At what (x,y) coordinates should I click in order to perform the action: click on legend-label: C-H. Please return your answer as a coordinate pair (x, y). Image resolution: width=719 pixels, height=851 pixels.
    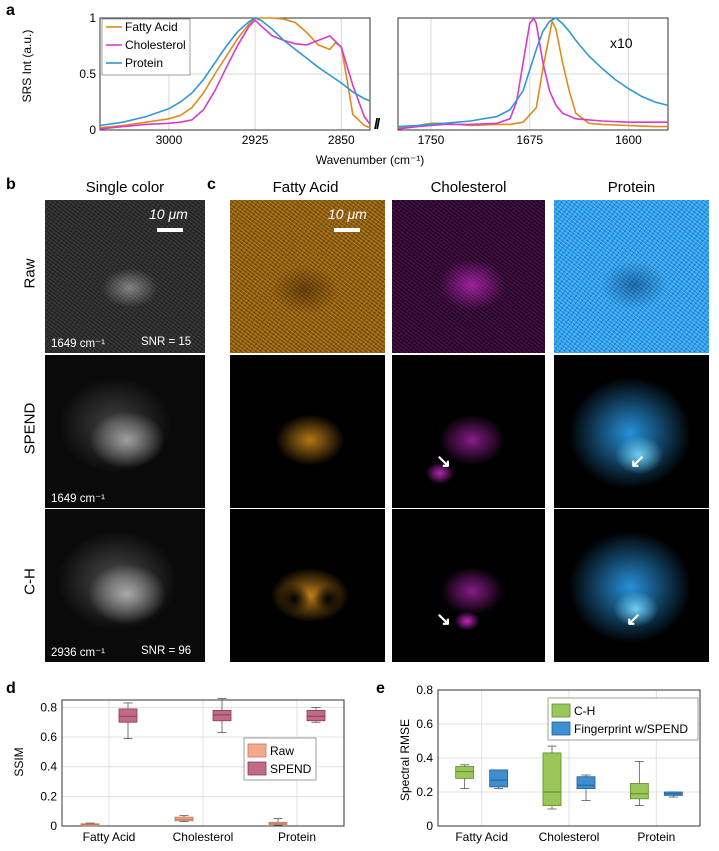
    Looking at the image, I should click on (584, 711).